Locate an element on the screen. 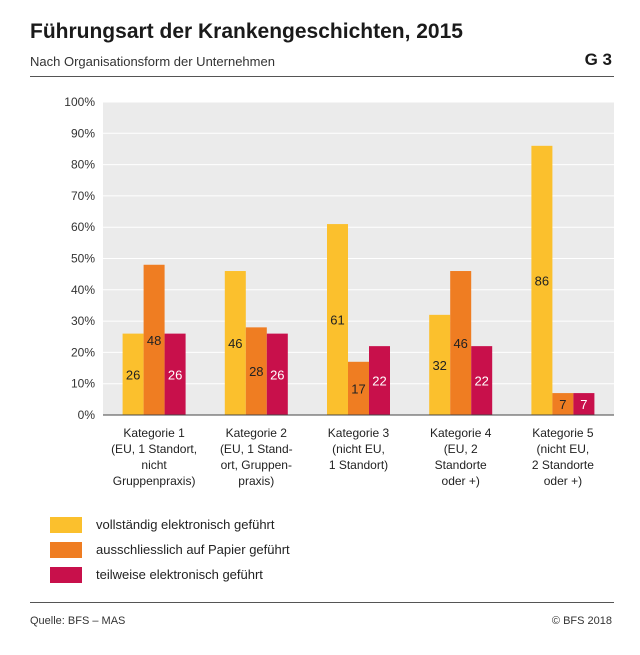 This screenshot has width=640, height=655. header-divider is located at coordinates (322, 76).